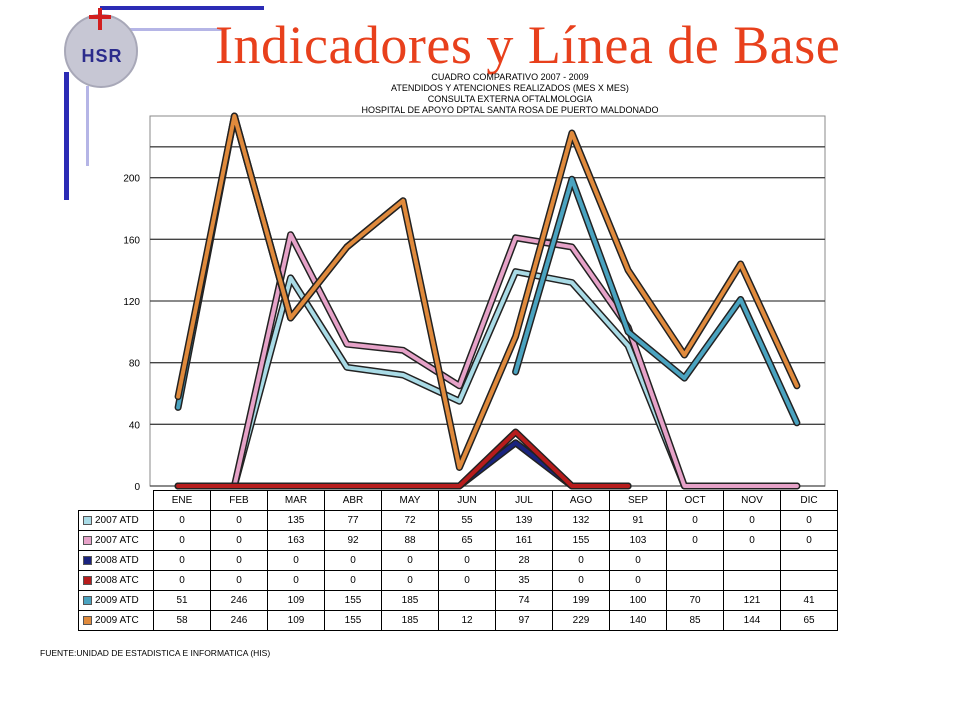  I want to click on table-row: 2008 ATC 0 0 0 0 0 0 35 0 0, so click(458, 580).